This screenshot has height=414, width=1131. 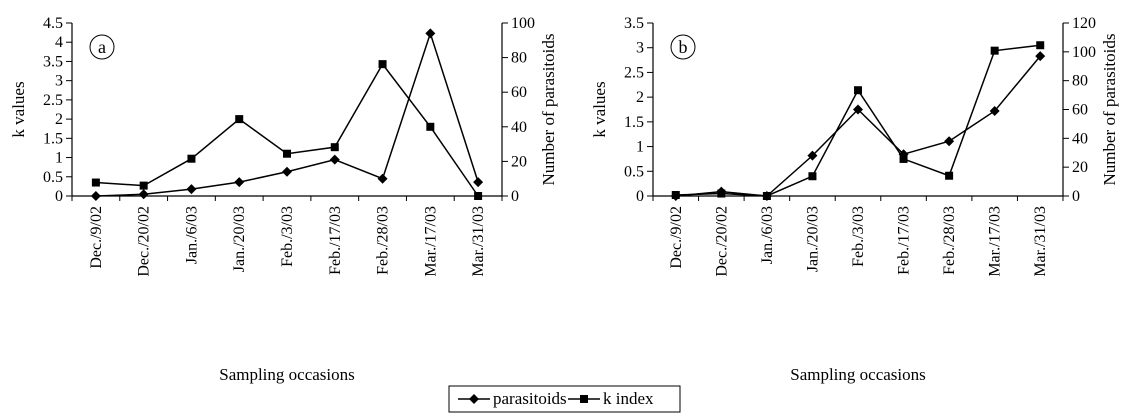 I want to click on left-tick-label: 4.5, so click(x=53, y=23).